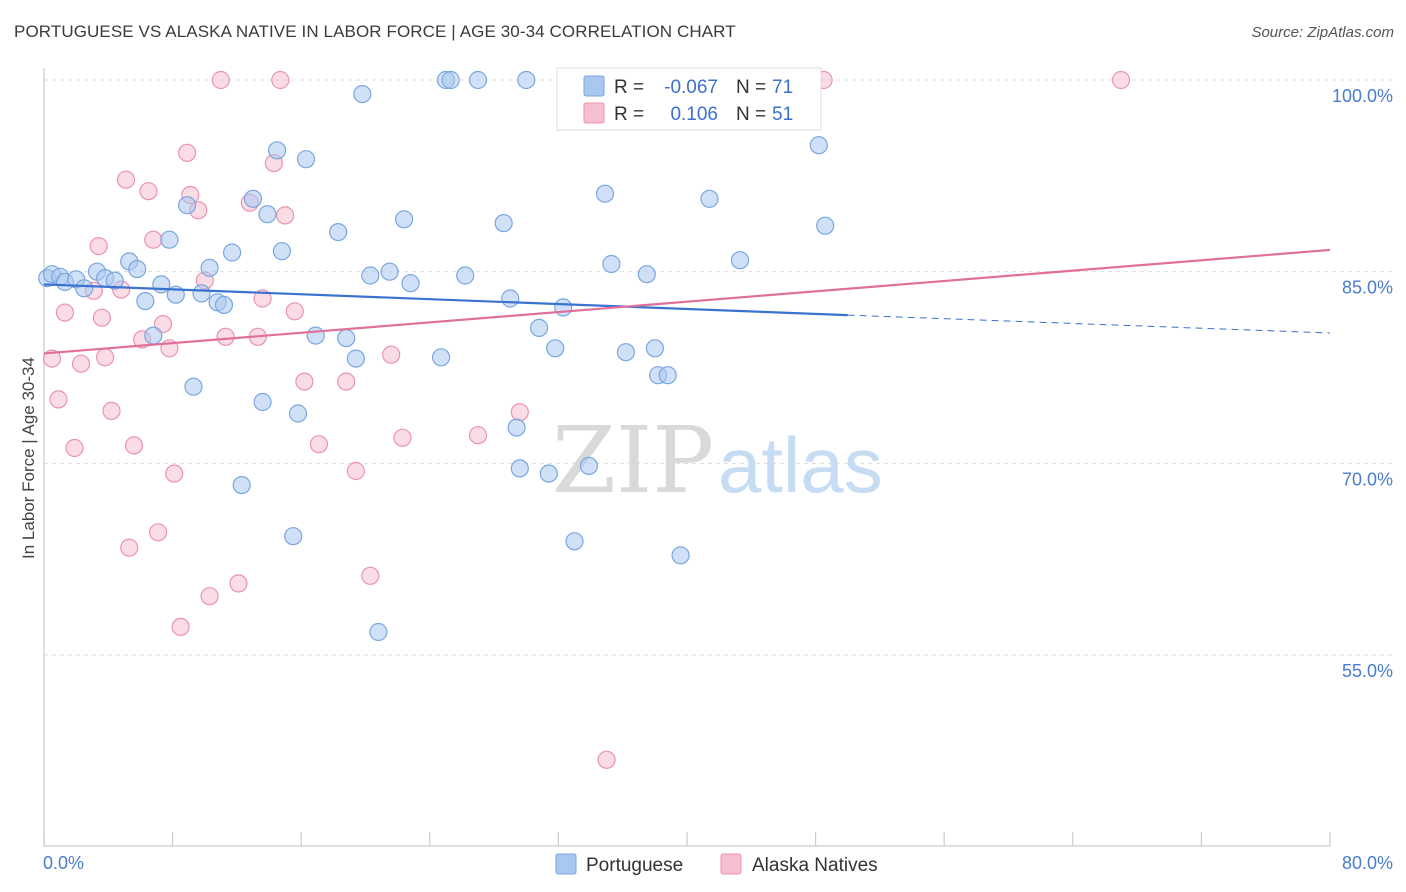  I want to click on x-tick-label-max: 80.0%, so click(1367, 863).